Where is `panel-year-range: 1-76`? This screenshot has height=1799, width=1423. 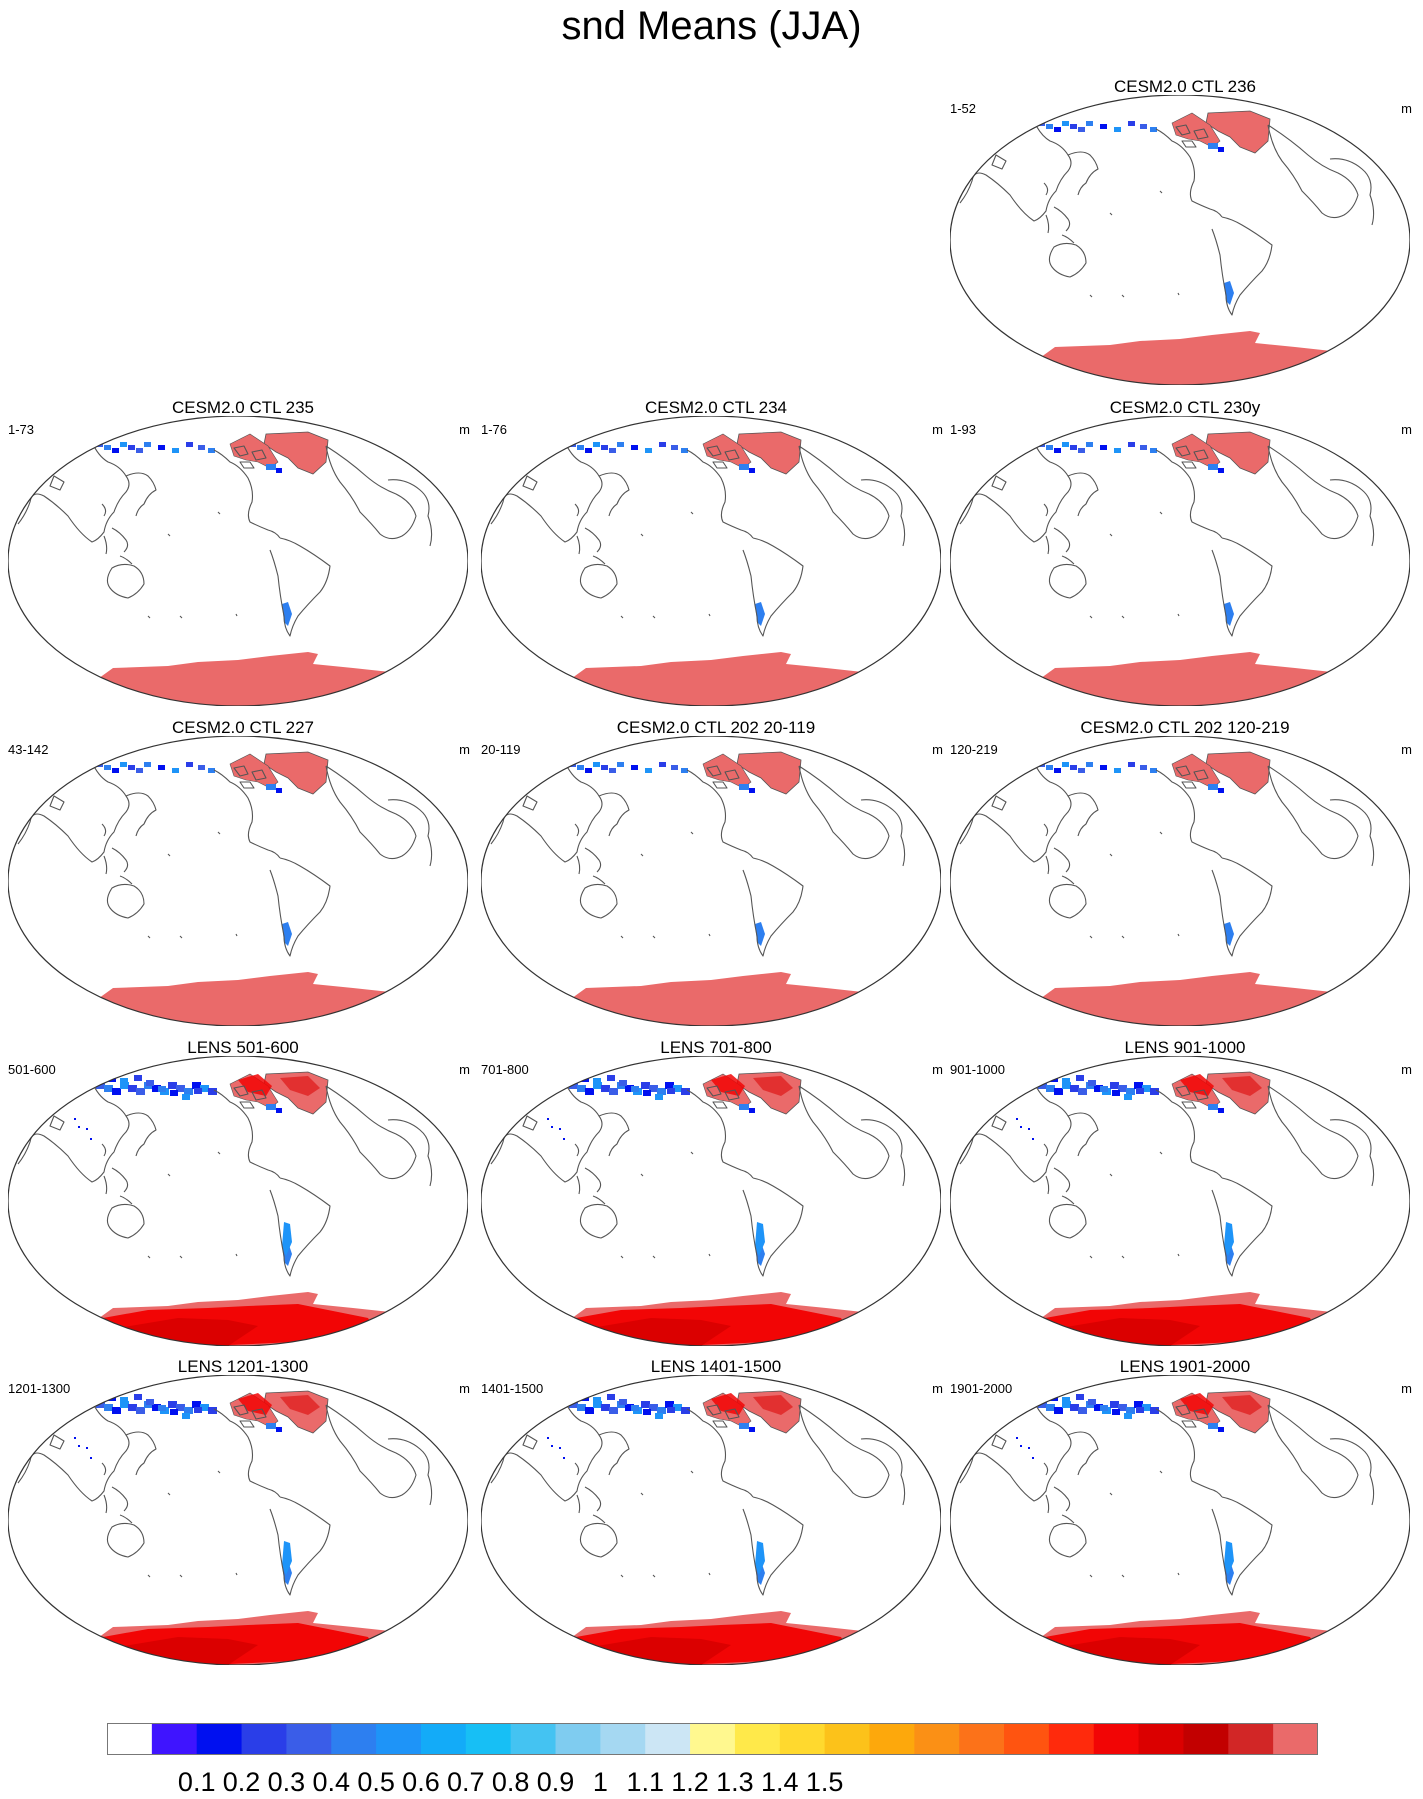 panel-year-range: 1-76 is located at coordinates (494, 429).